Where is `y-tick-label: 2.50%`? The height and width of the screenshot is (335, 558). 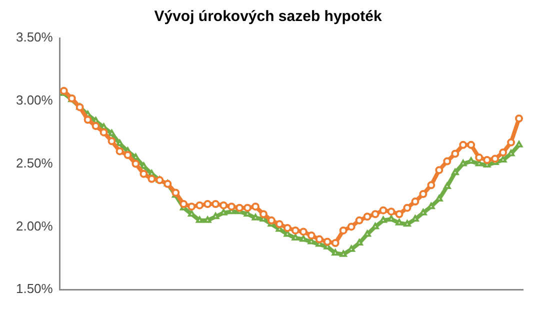 y-tick-label: 2.50% is located at coordinates (35, 162).